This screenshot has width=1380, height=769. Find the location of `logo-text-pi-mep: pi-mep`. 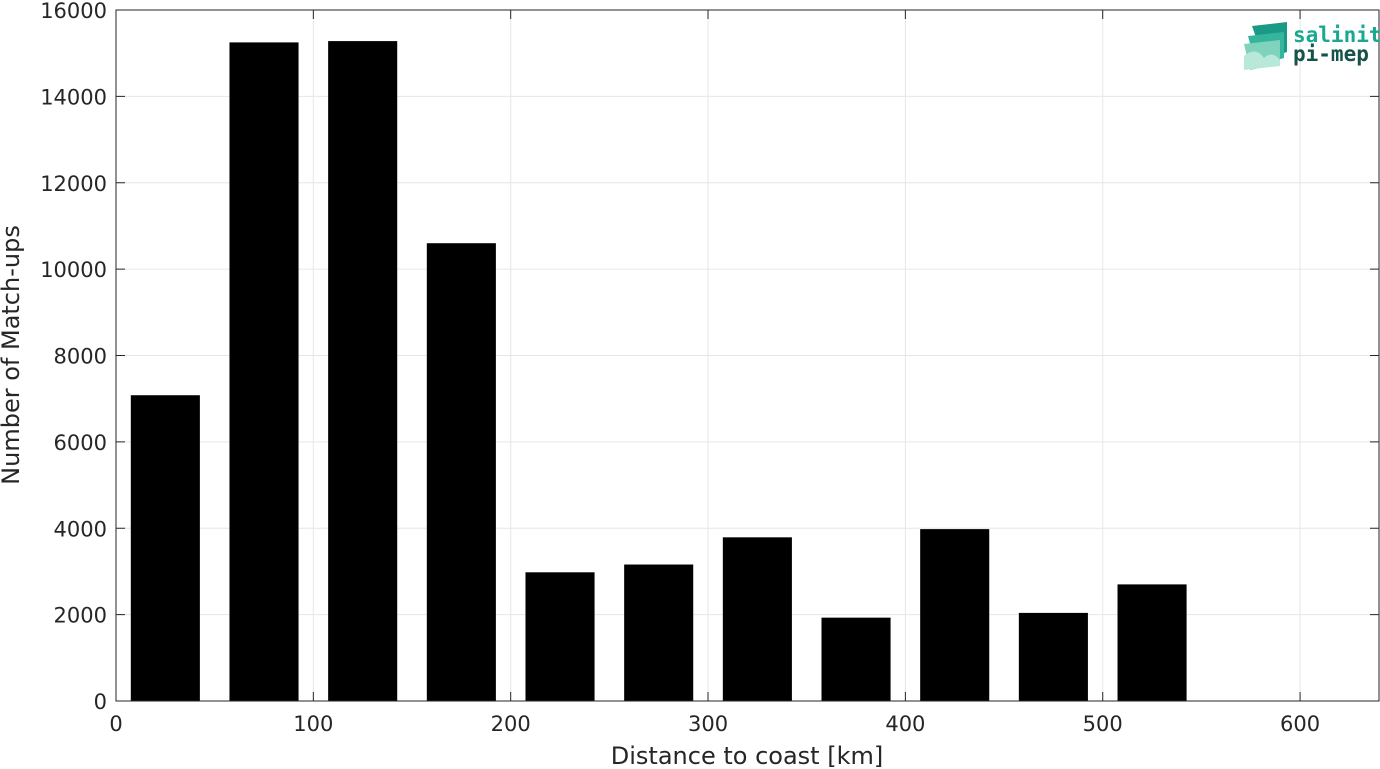

logo-text-pi-mep: pi-mep is located at coordinates (1331, 54).